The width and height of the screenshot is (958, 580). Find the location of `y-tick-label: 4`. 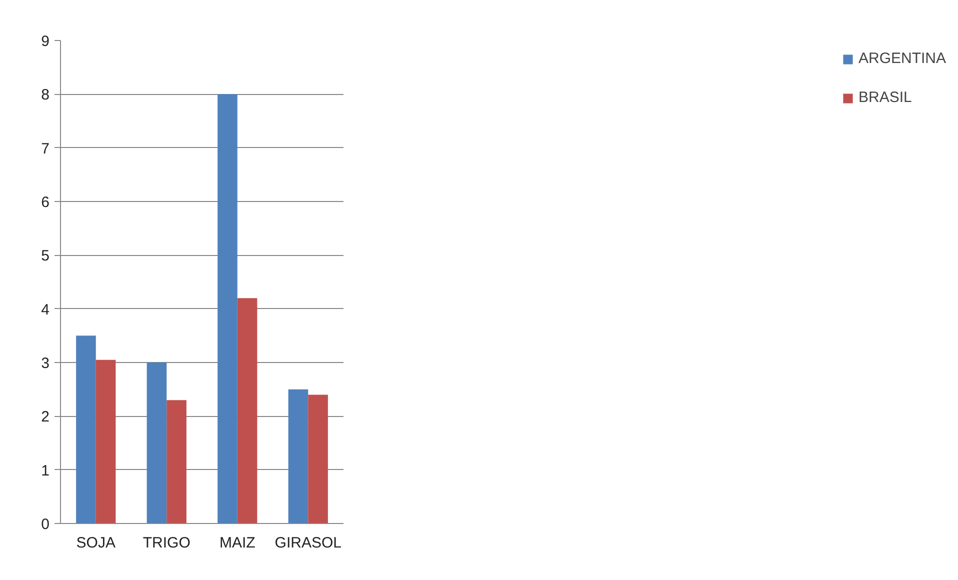

y-tick-label: 4 is located at coordinates (45, 309).